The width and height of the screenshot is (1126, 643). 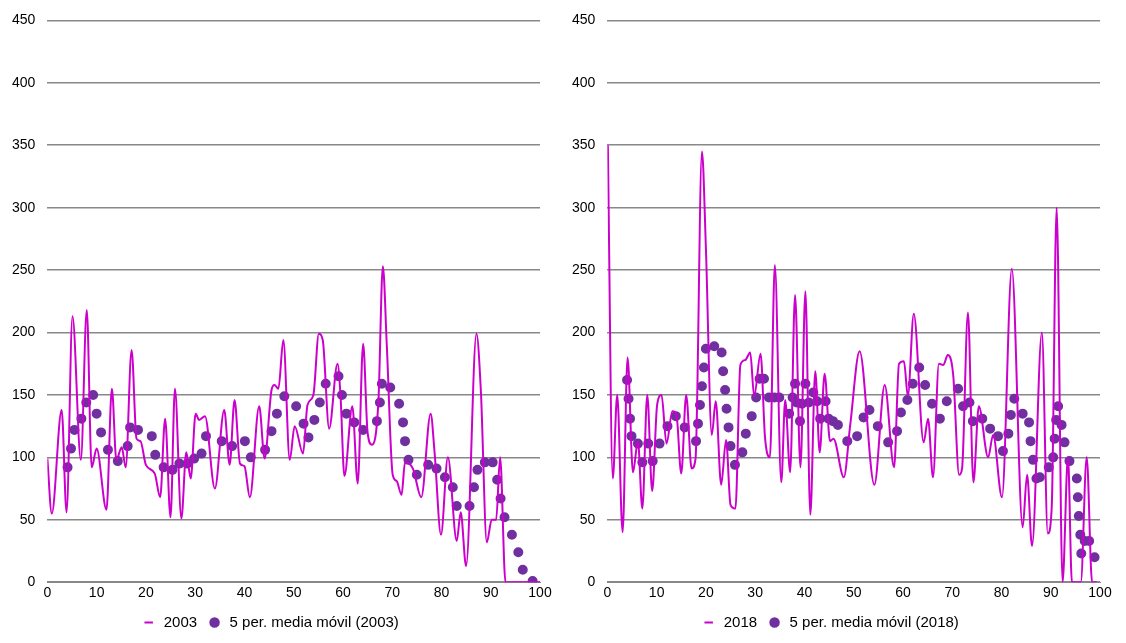 What do you see at coordinates (180, 621) in the screenshot?
I see `legend-label: 2003` at bounding box center [180, 621].